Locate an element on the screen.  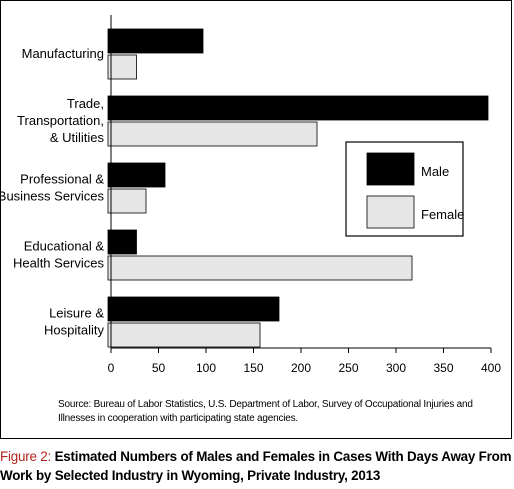
x-tick-label-3: 150 is located at coordinates (253, 368).